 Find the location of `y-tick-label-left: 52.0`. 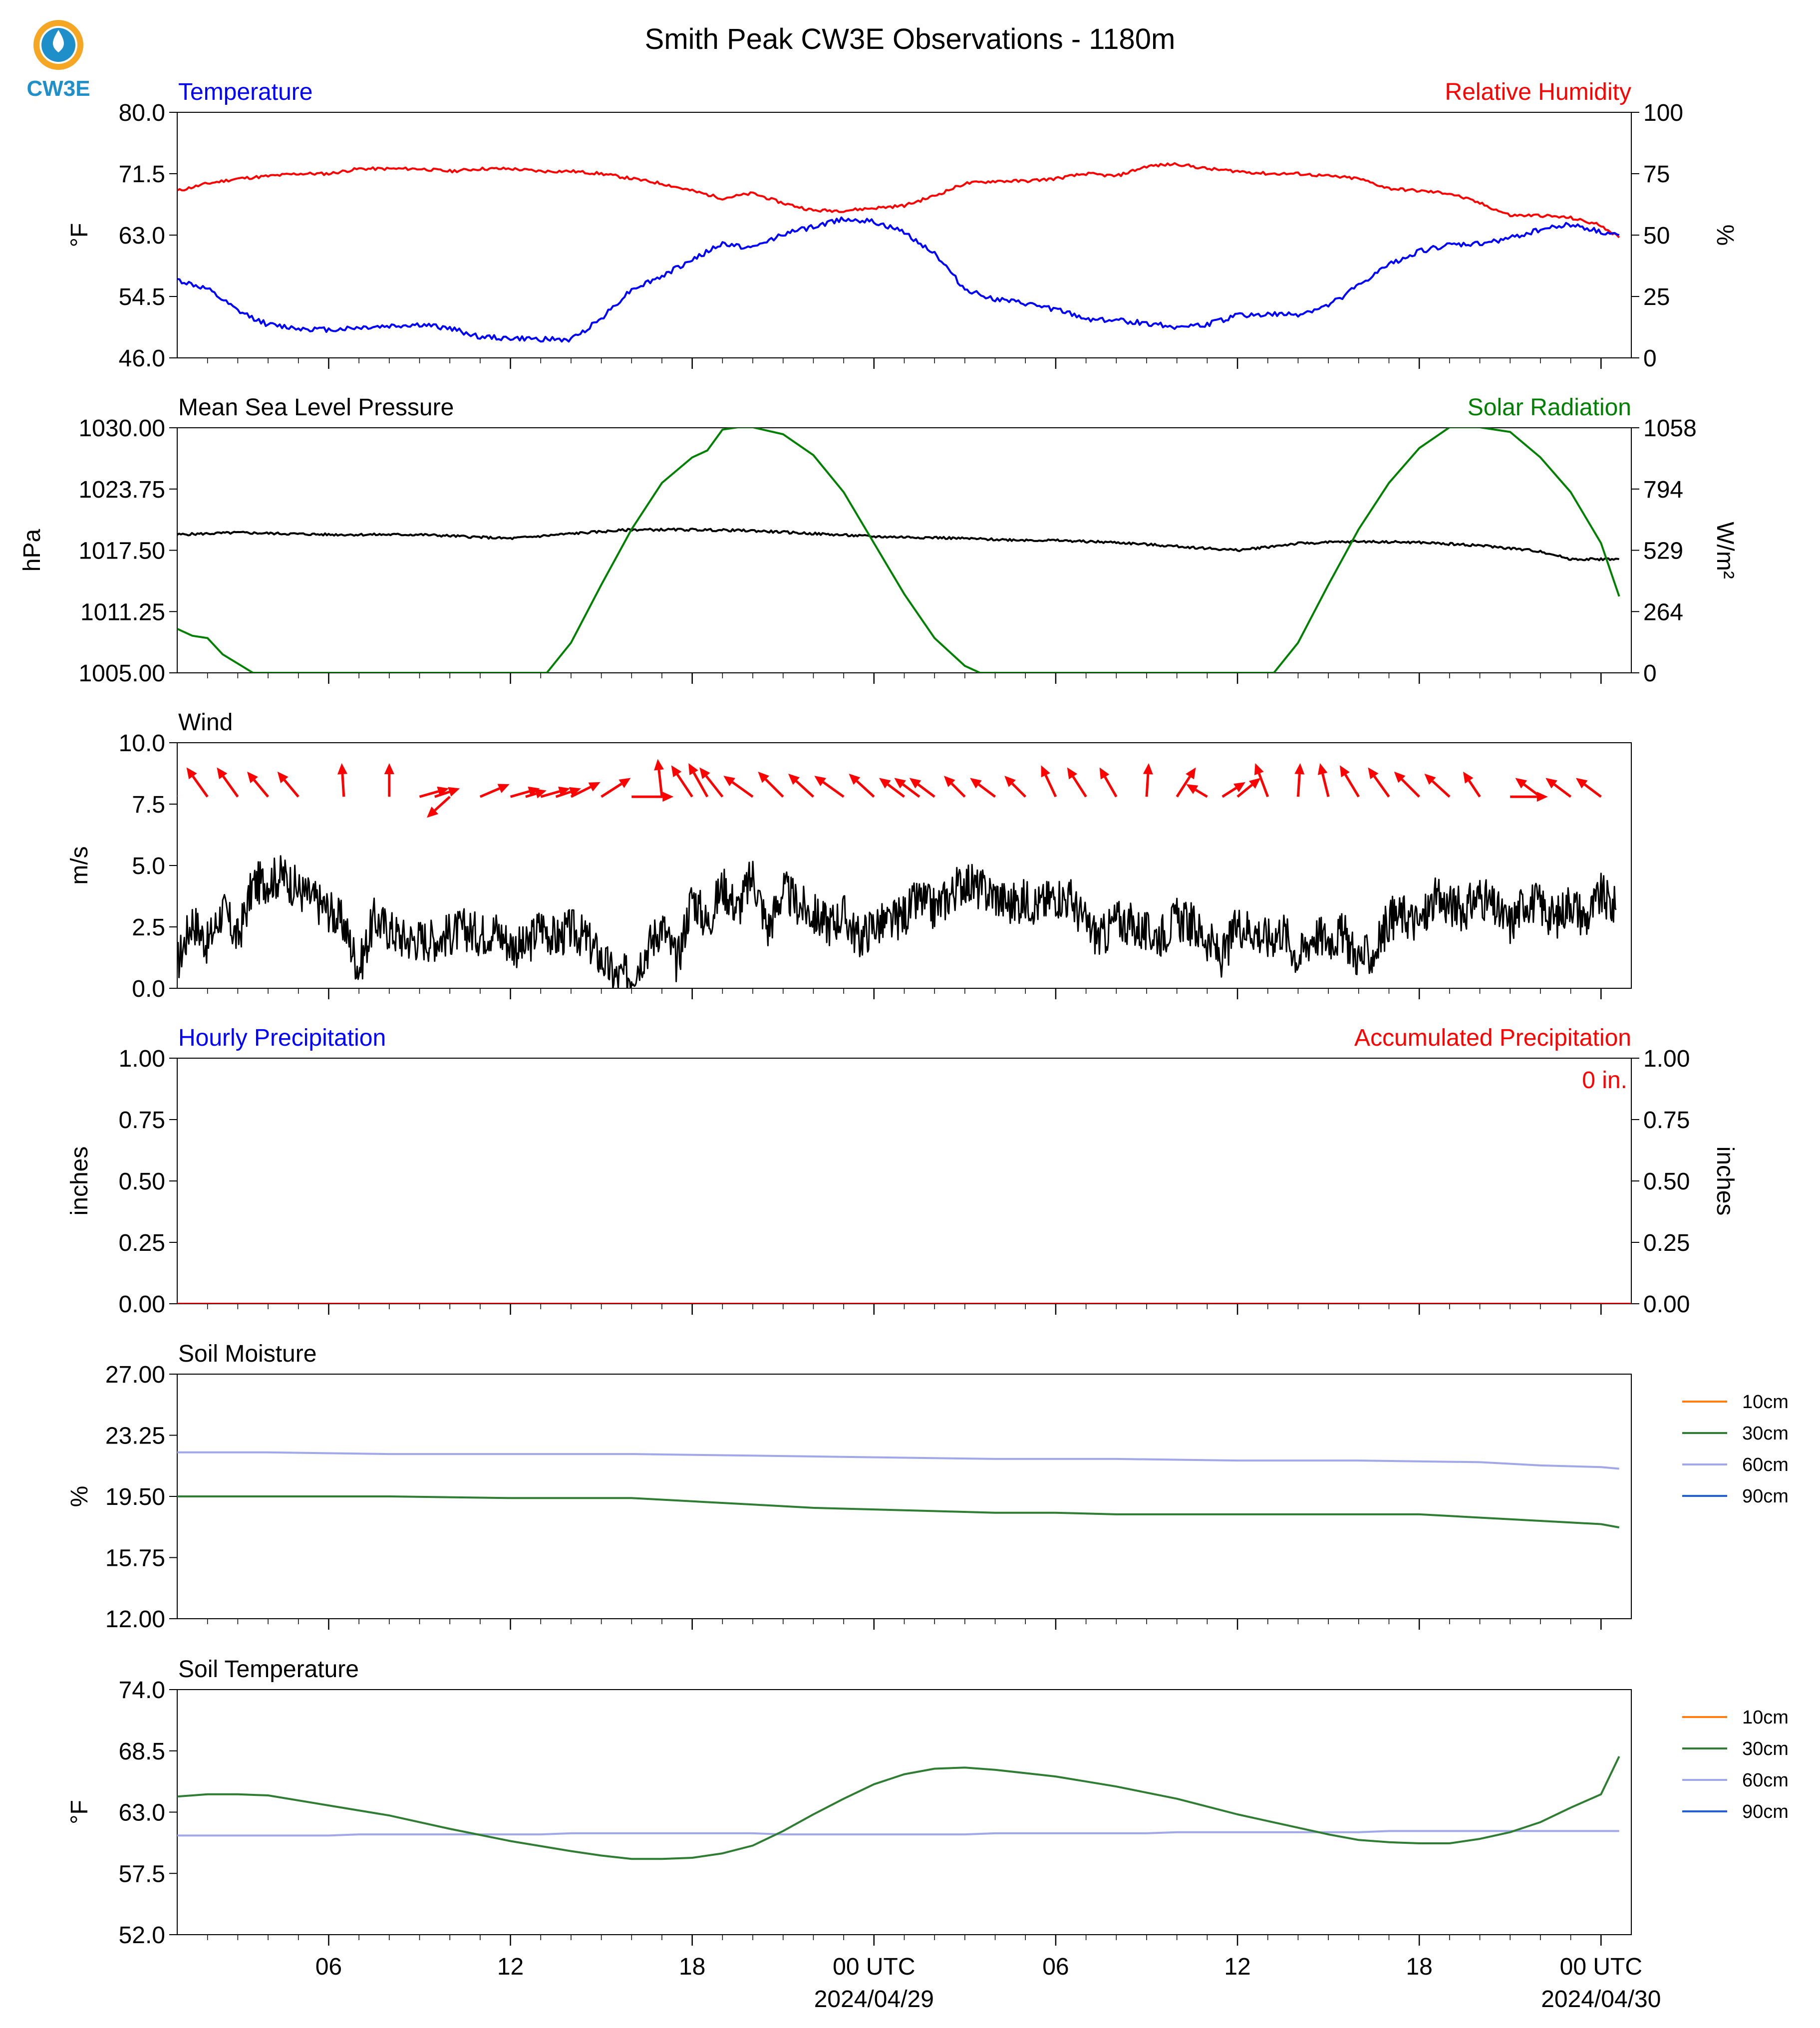

y-tick-label-left: 52.0 is located at coordinates (142, 1935).